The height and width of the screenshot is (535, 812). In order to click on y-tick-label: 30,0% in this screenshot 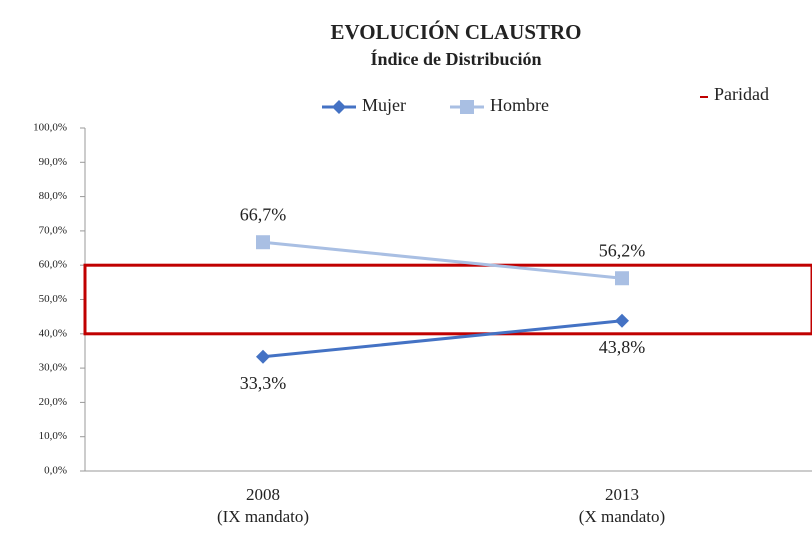, I will do `click(53, 368)`.